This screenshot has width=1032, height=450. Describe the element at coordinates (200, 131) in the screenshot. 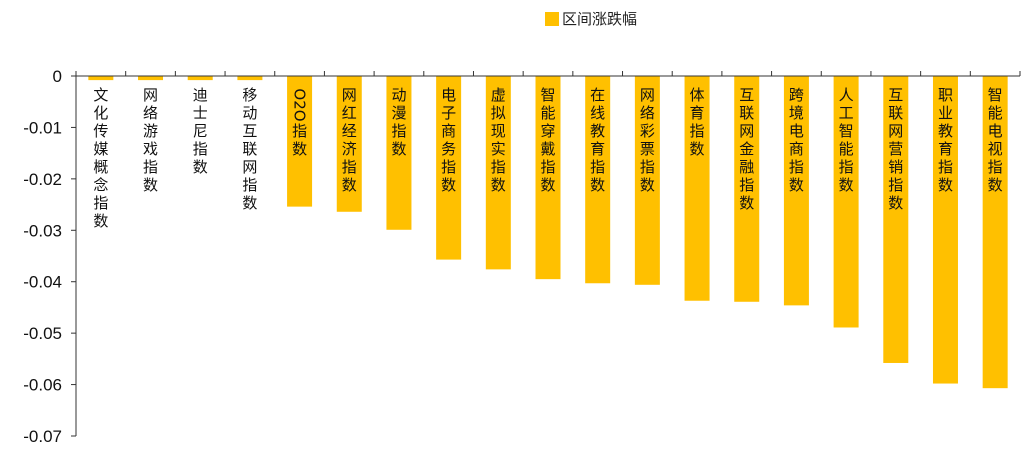

I see `category-label: 迪士尼指数` at that location.